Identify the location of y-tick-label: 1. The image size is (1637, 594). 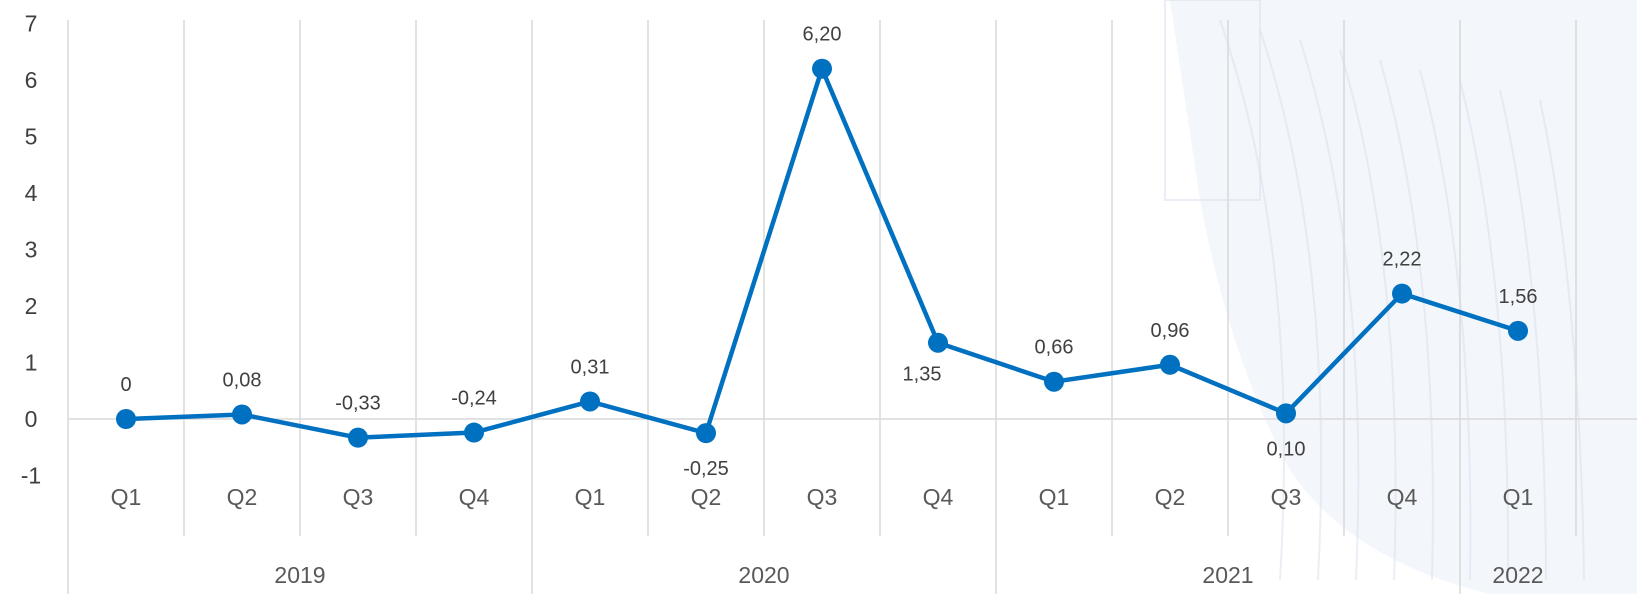
(31, 363).